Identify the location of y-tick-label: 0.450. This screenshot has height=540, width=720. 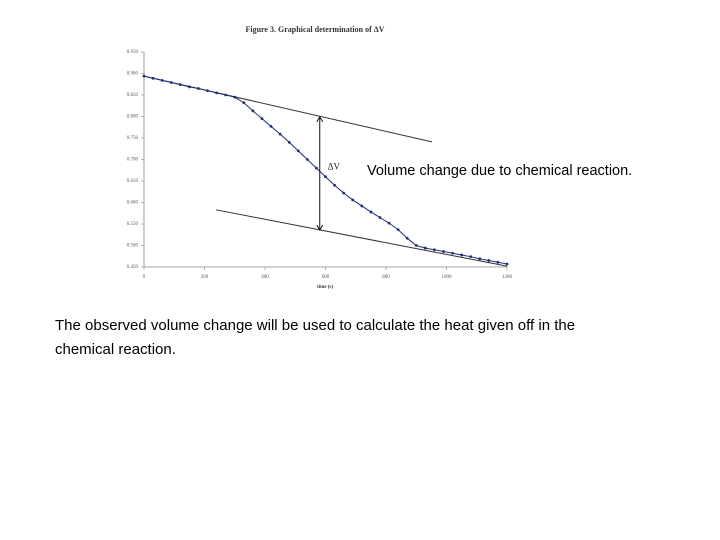
(133, 267).